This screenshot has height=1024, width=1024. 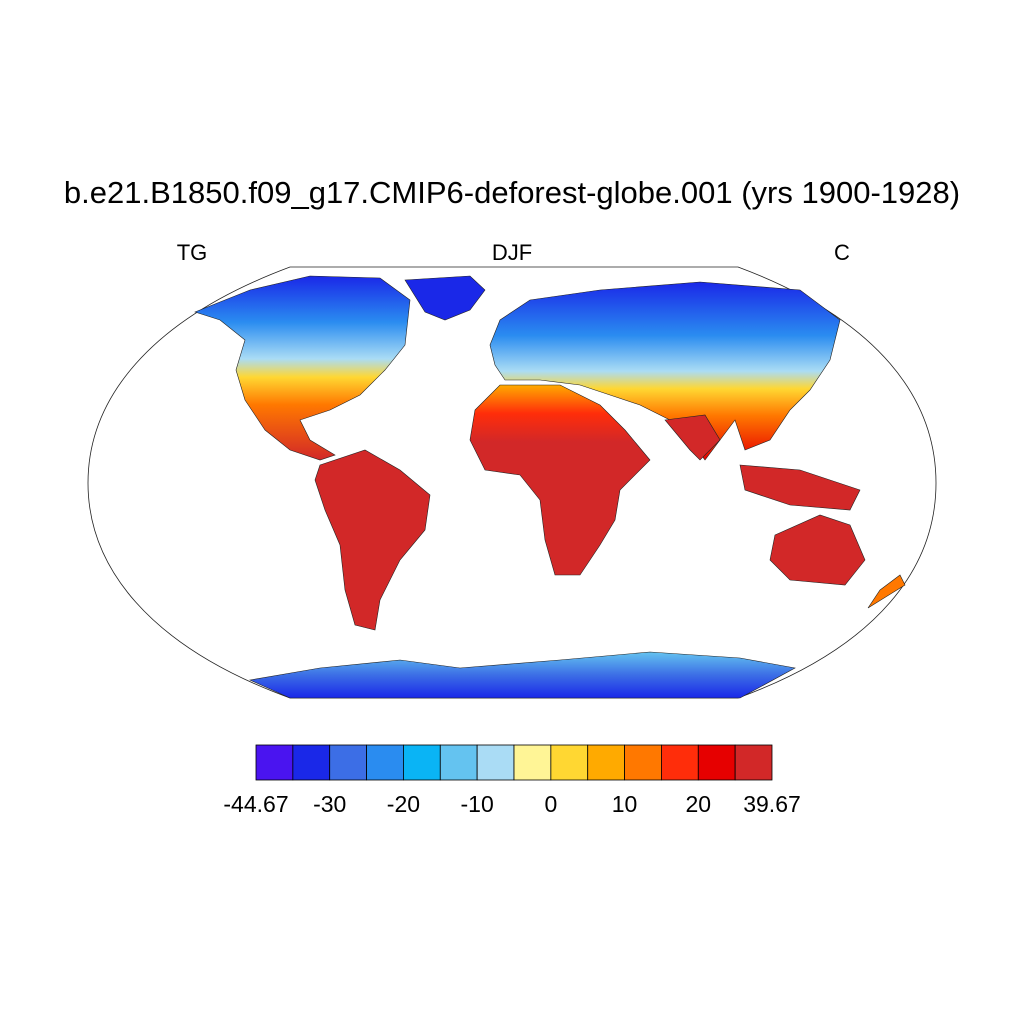 I want to click on north-america, so click(x=302, y=368).